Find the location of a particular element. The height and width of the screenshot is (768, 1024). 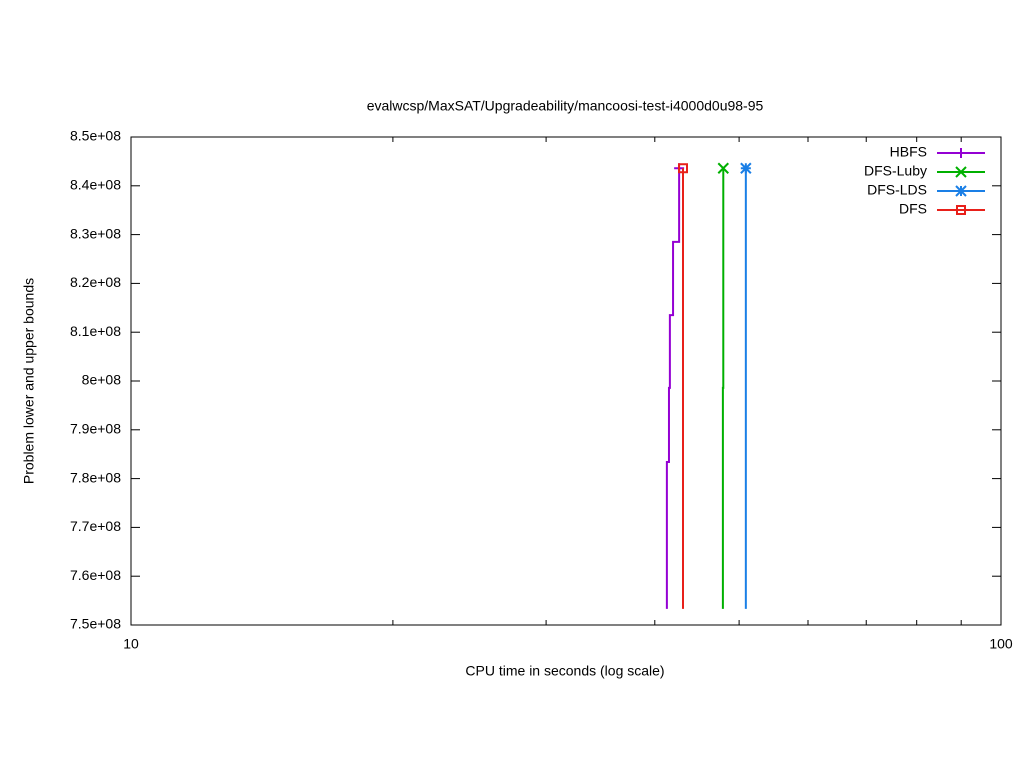

legend-label: DFS is located at coordinates (913, 209).